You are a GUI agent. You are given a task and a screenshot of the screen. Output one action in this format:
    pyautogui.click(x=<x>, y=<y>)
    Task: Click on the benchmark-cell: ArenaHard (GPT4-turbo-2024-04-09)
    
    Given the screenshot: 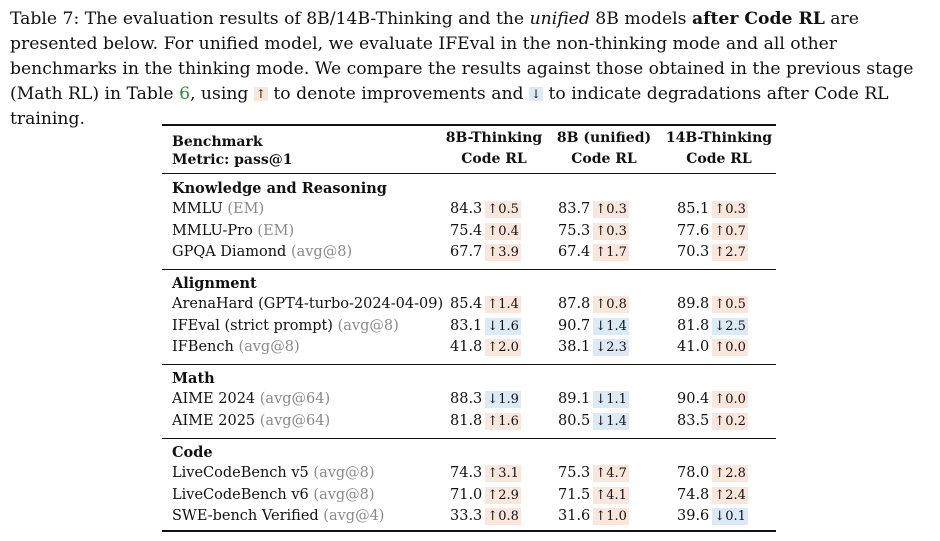 What is the action you would take?
    pyautogui.click(x=307, y=304)
    